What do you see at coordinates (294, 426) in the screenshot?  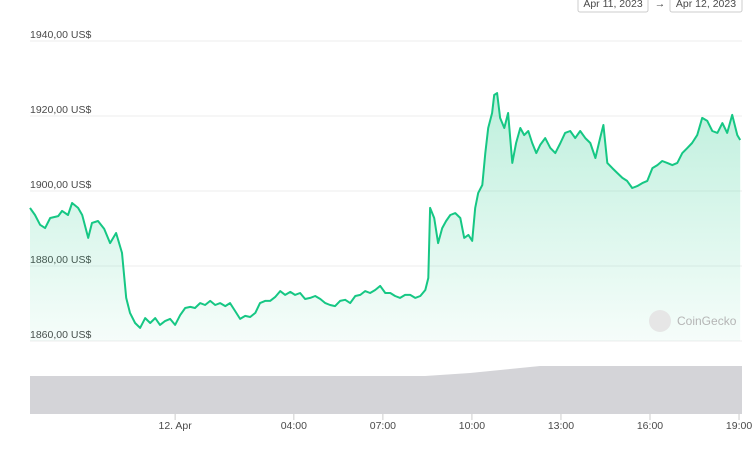 I see `x-tick-label: 04:00` at bounding box center [294, 426].